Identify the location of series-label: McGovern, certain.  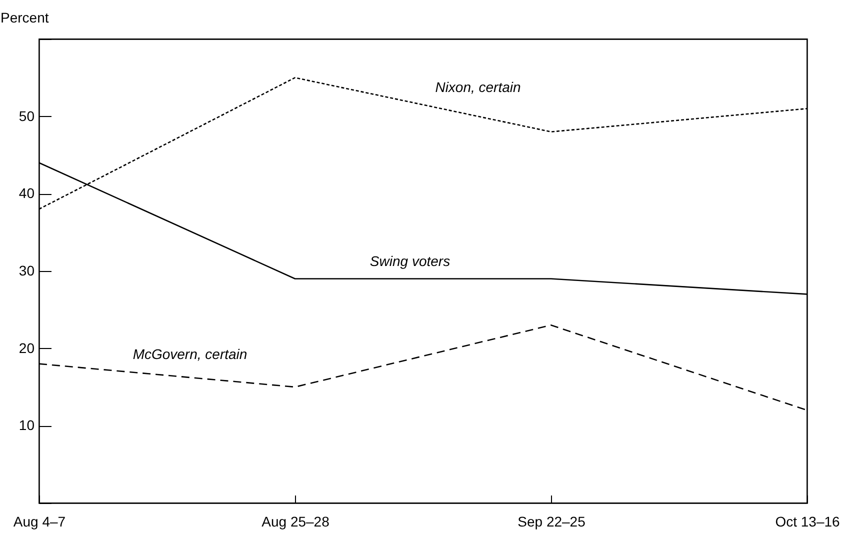
(190, 354).